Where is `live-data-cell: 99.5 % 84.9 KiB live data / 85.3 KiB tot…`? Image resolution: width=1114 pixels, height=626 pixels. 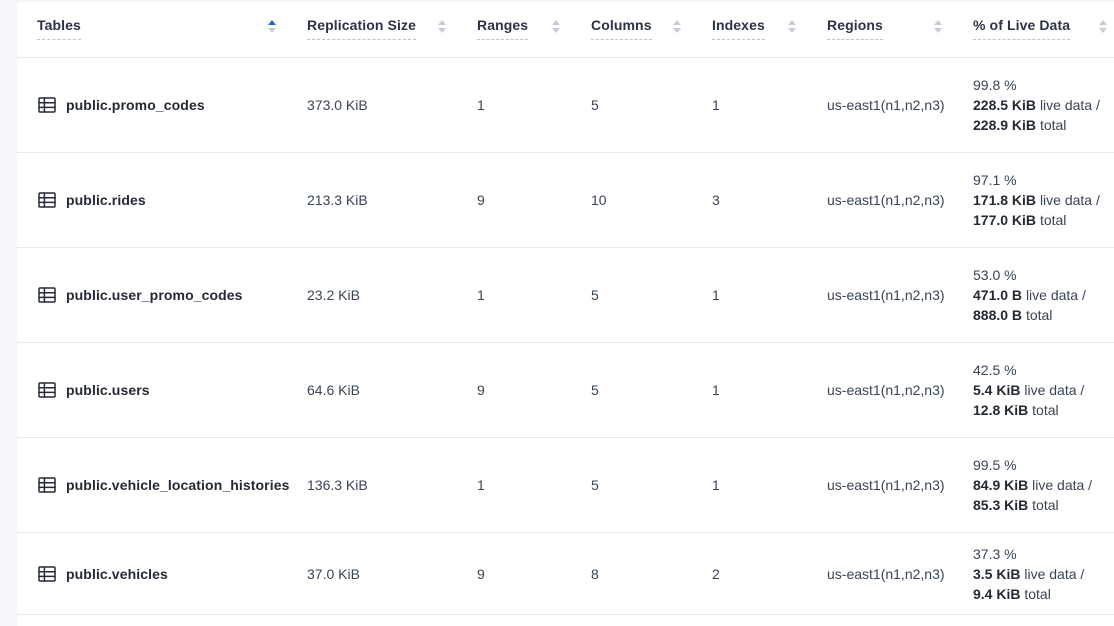 live-data-cell: 99.5 % 84.9 KiB live data / 85.3 KiB tot… is located at coordinates (1035, 485).